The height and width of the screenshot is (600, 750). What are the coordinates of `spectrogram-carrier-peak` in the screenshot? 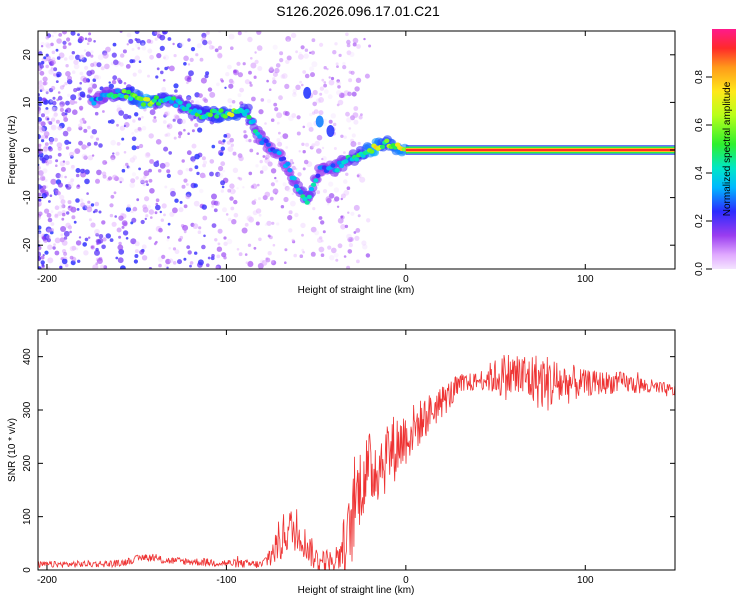 It's located at (540, 150).